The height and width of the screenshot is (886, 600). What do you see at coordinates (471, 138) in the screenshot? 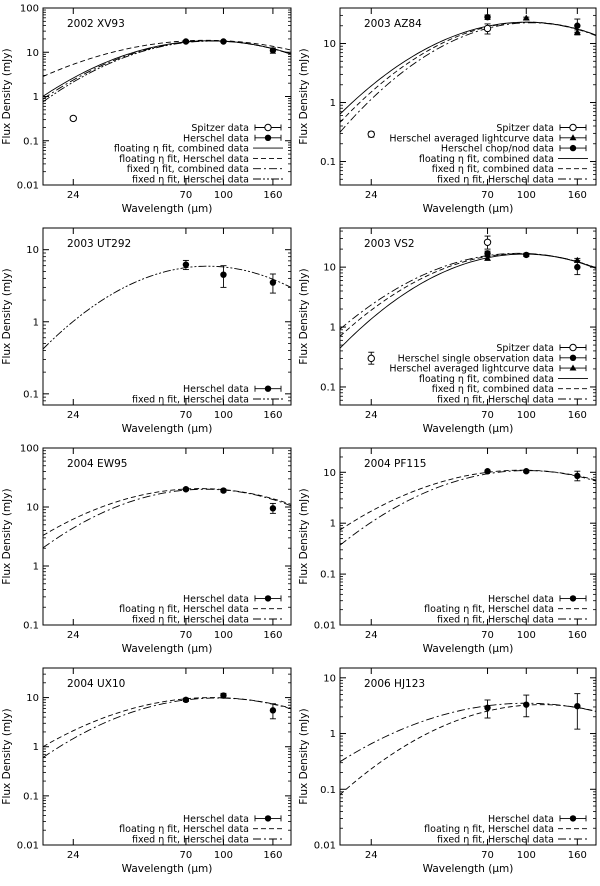
I see `legend-label: Herschel averaged lightcurve data` at bounding box center [471, 138].